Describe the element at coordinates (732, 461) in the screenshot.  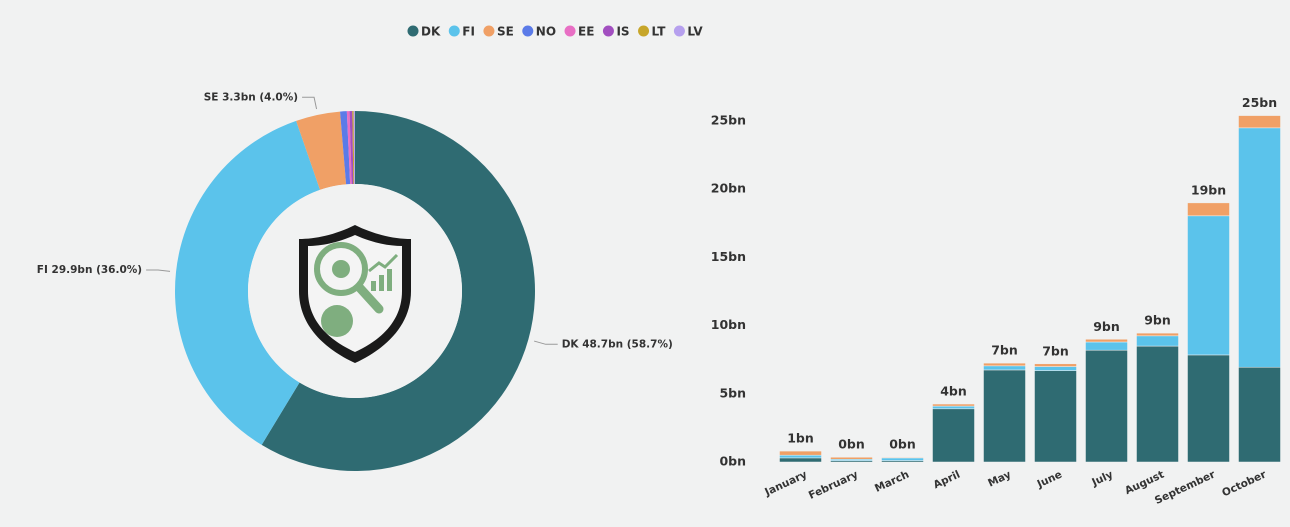
I see `y-tick-label: 0bn` at that location.